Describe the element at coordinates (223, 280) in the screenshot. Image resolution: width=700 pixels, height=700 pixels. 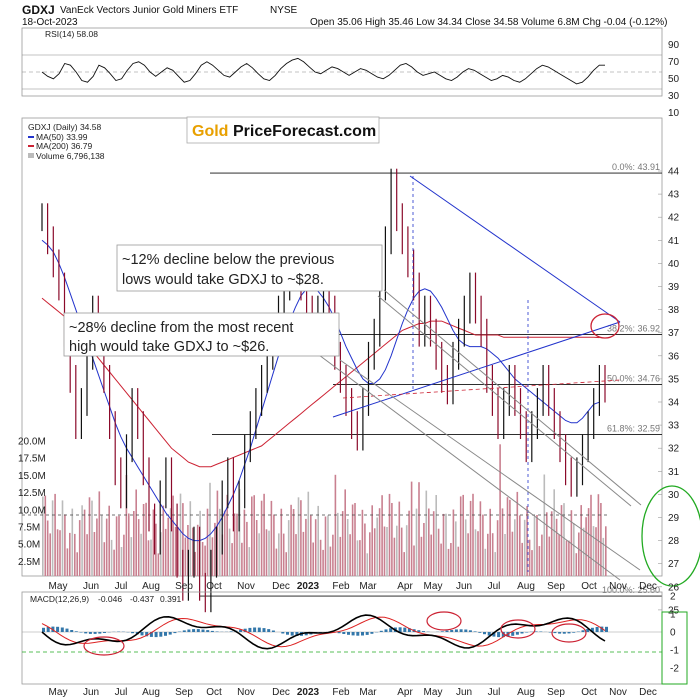
I see `note-red-line2: lows would take GDXJ to ~$28.` at that location.